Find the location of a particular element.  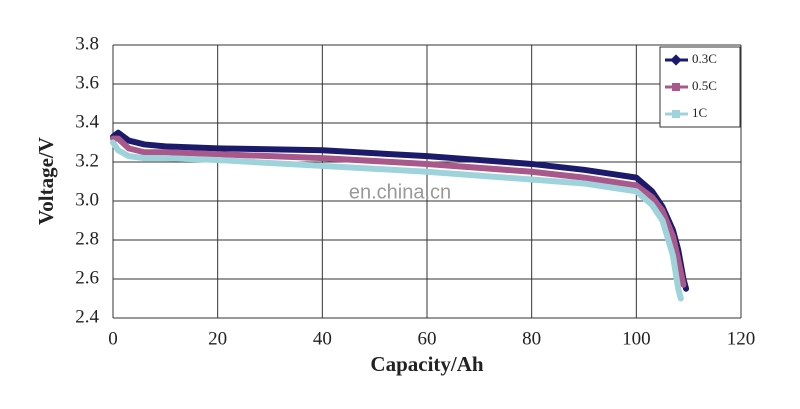

y-axis-title: Voltage/V is located at coordinates (46, 181).